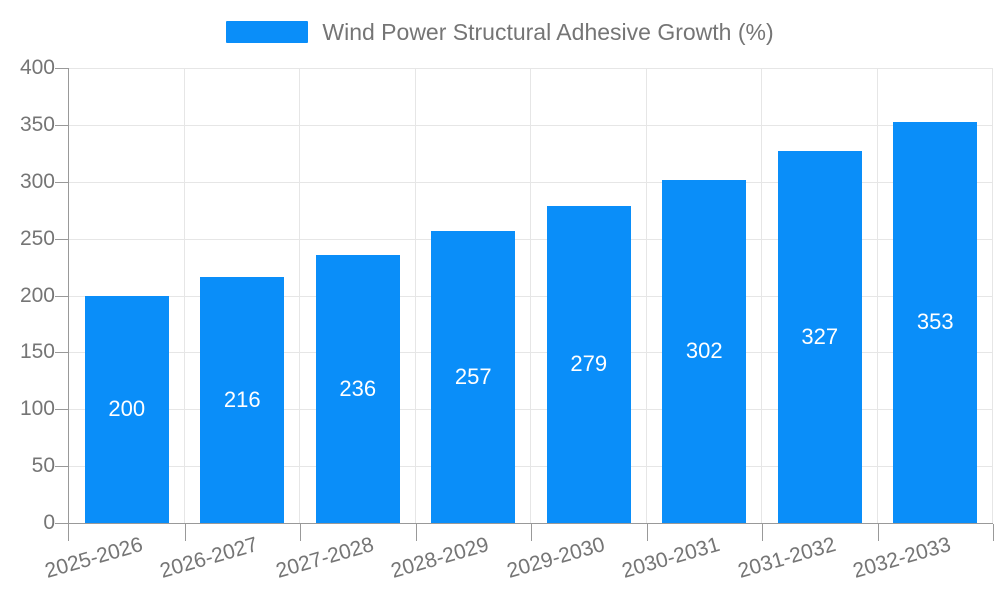  I want to click on y-axis-tick-label: 0, so click(49, 522).